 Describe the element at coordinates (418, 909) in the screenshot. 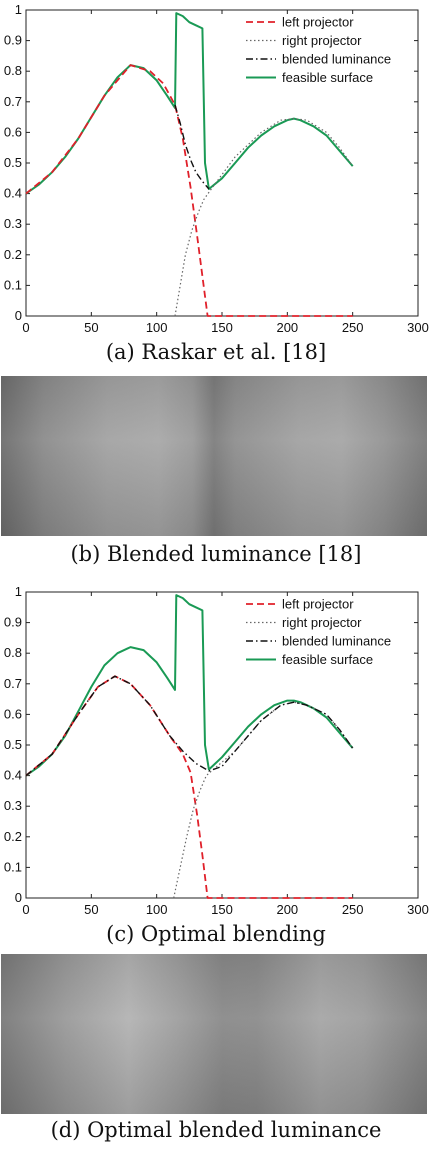

I see `chart-c-xtick-label-6: 300` at that location.